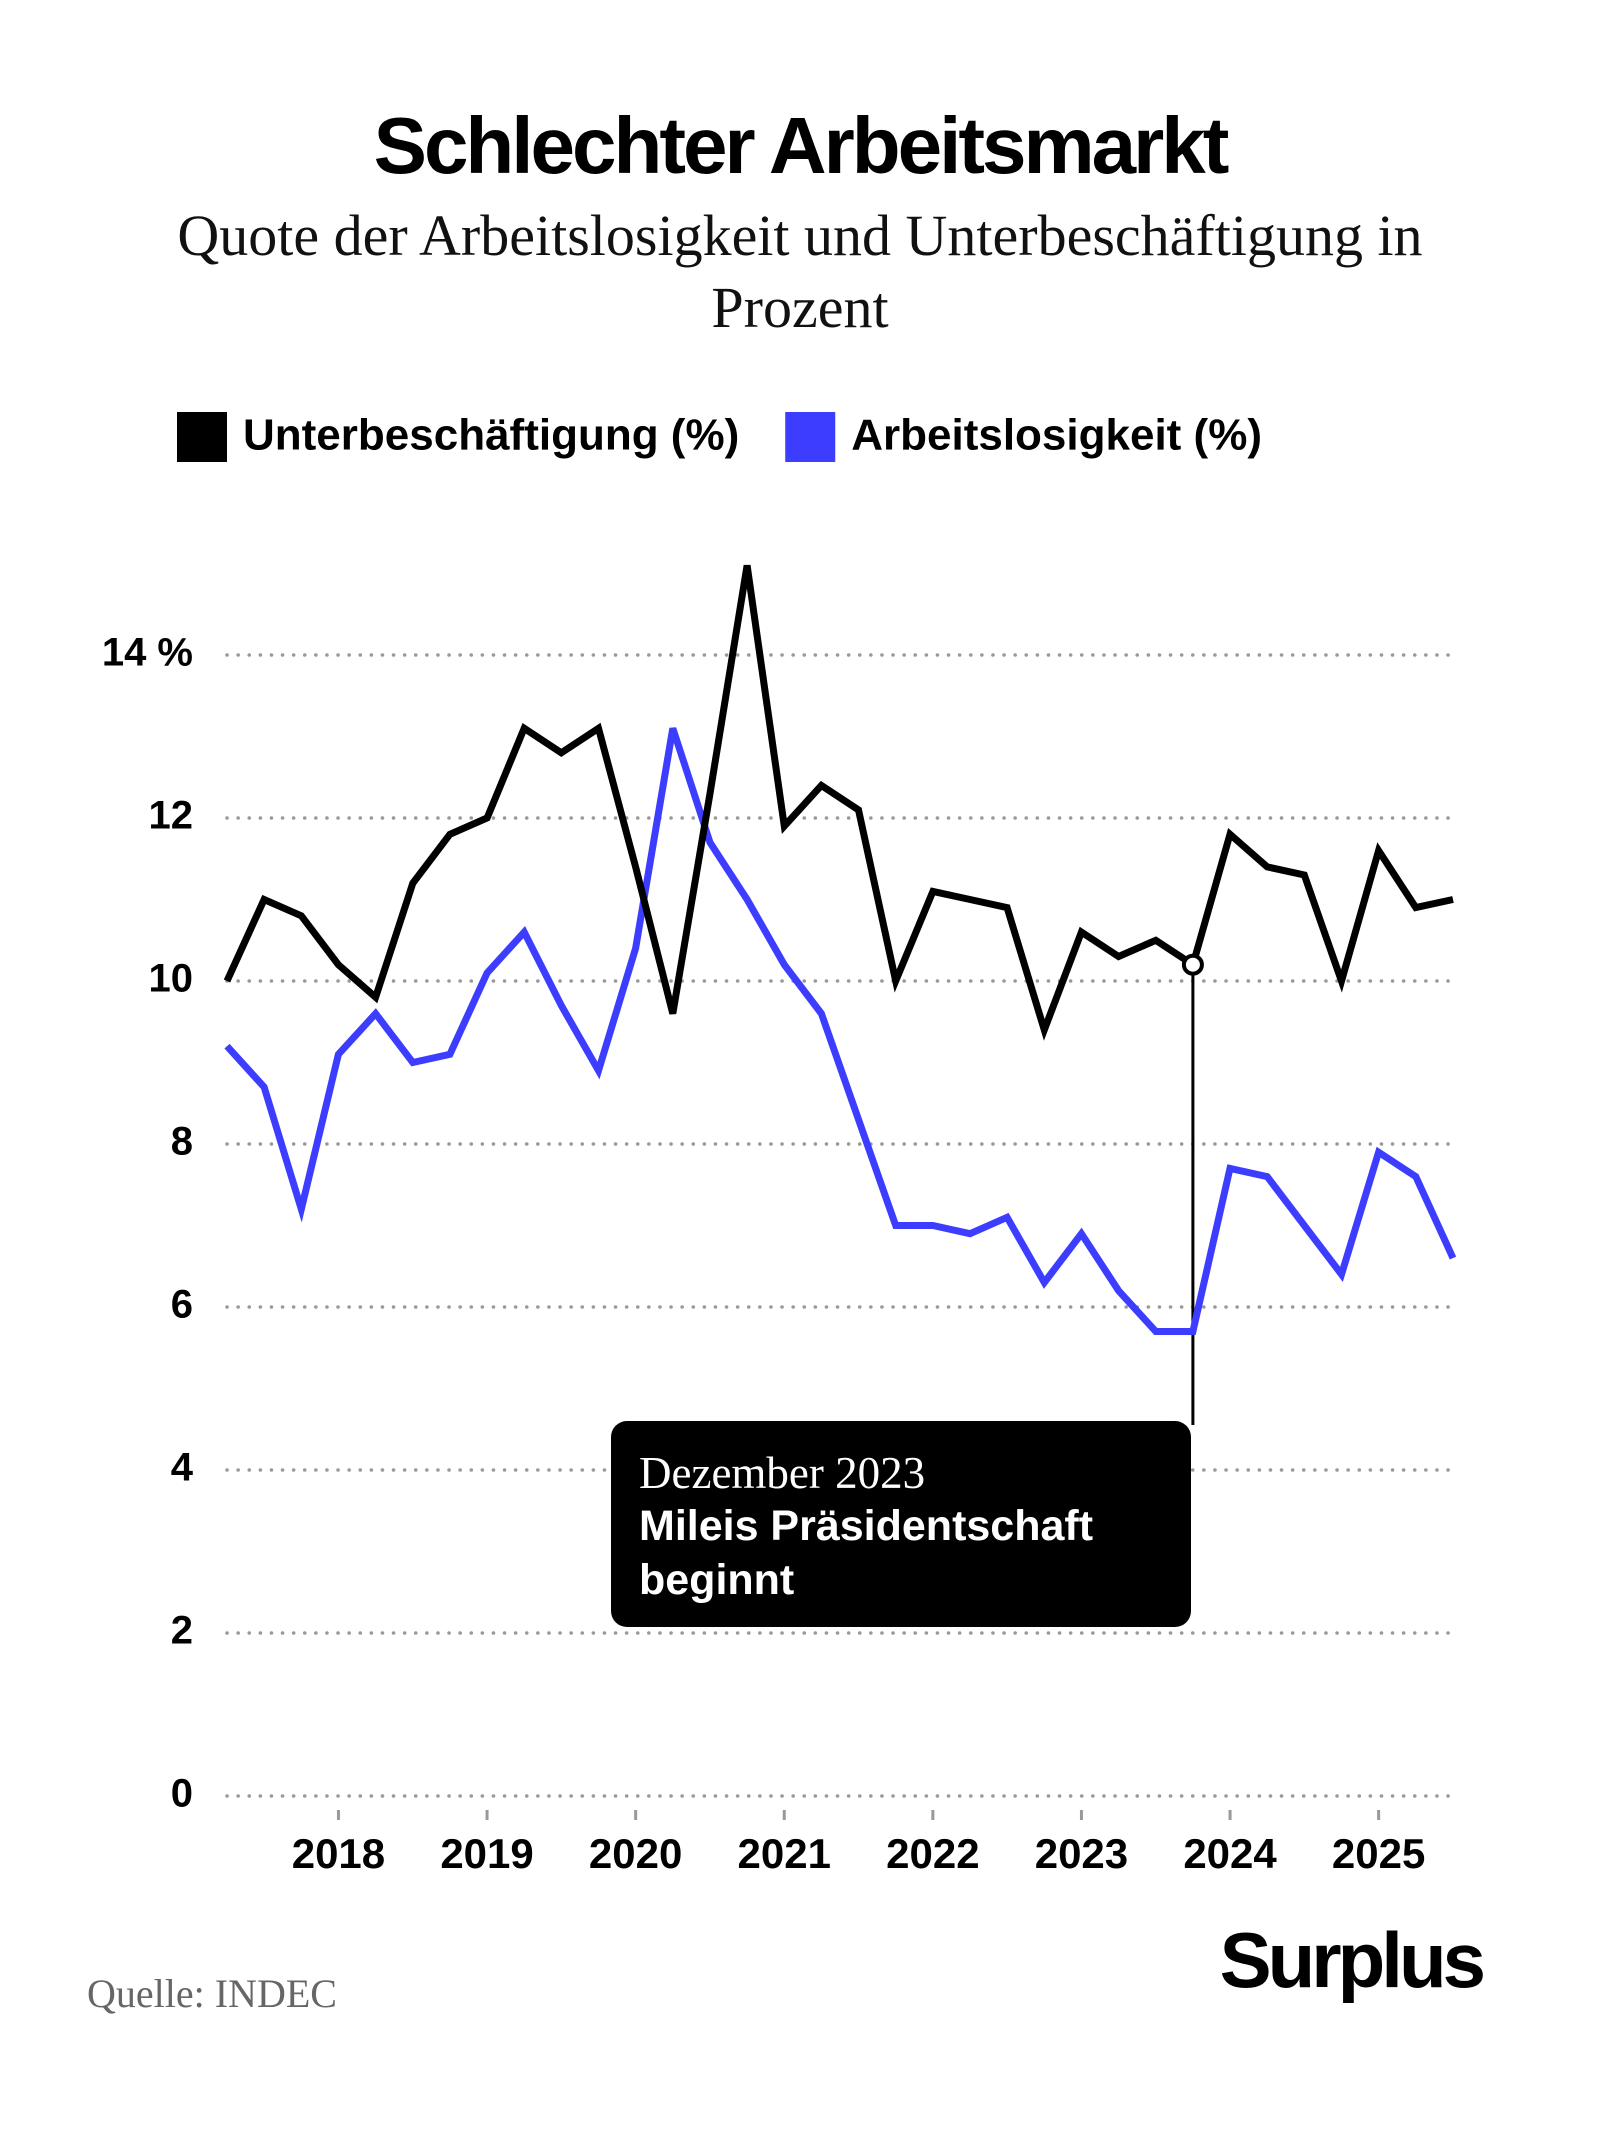 This screenshot has width=1600, height=2132. Describe the element at coordinates (182, 1794) in the screenshot. I see `y-tick-label: 0` at that location.